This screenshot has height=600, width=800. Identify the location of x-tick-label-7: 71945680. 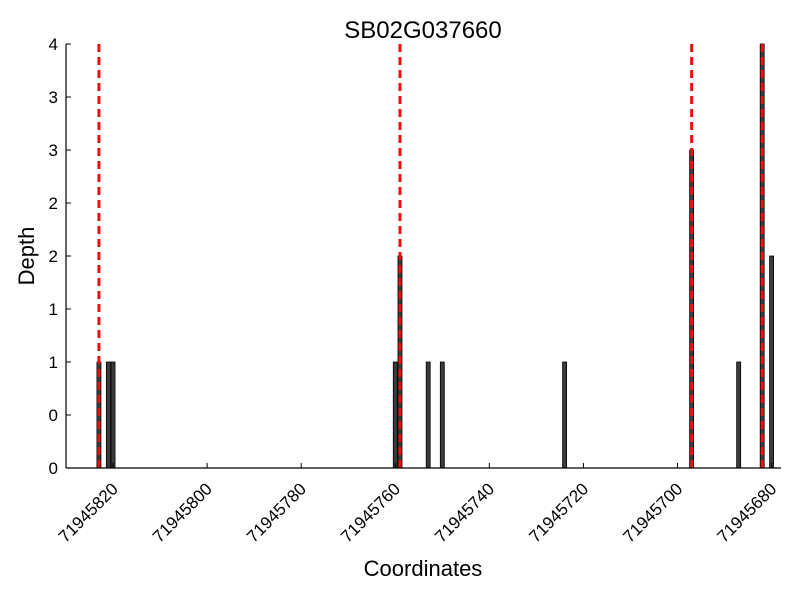
(746, 512).